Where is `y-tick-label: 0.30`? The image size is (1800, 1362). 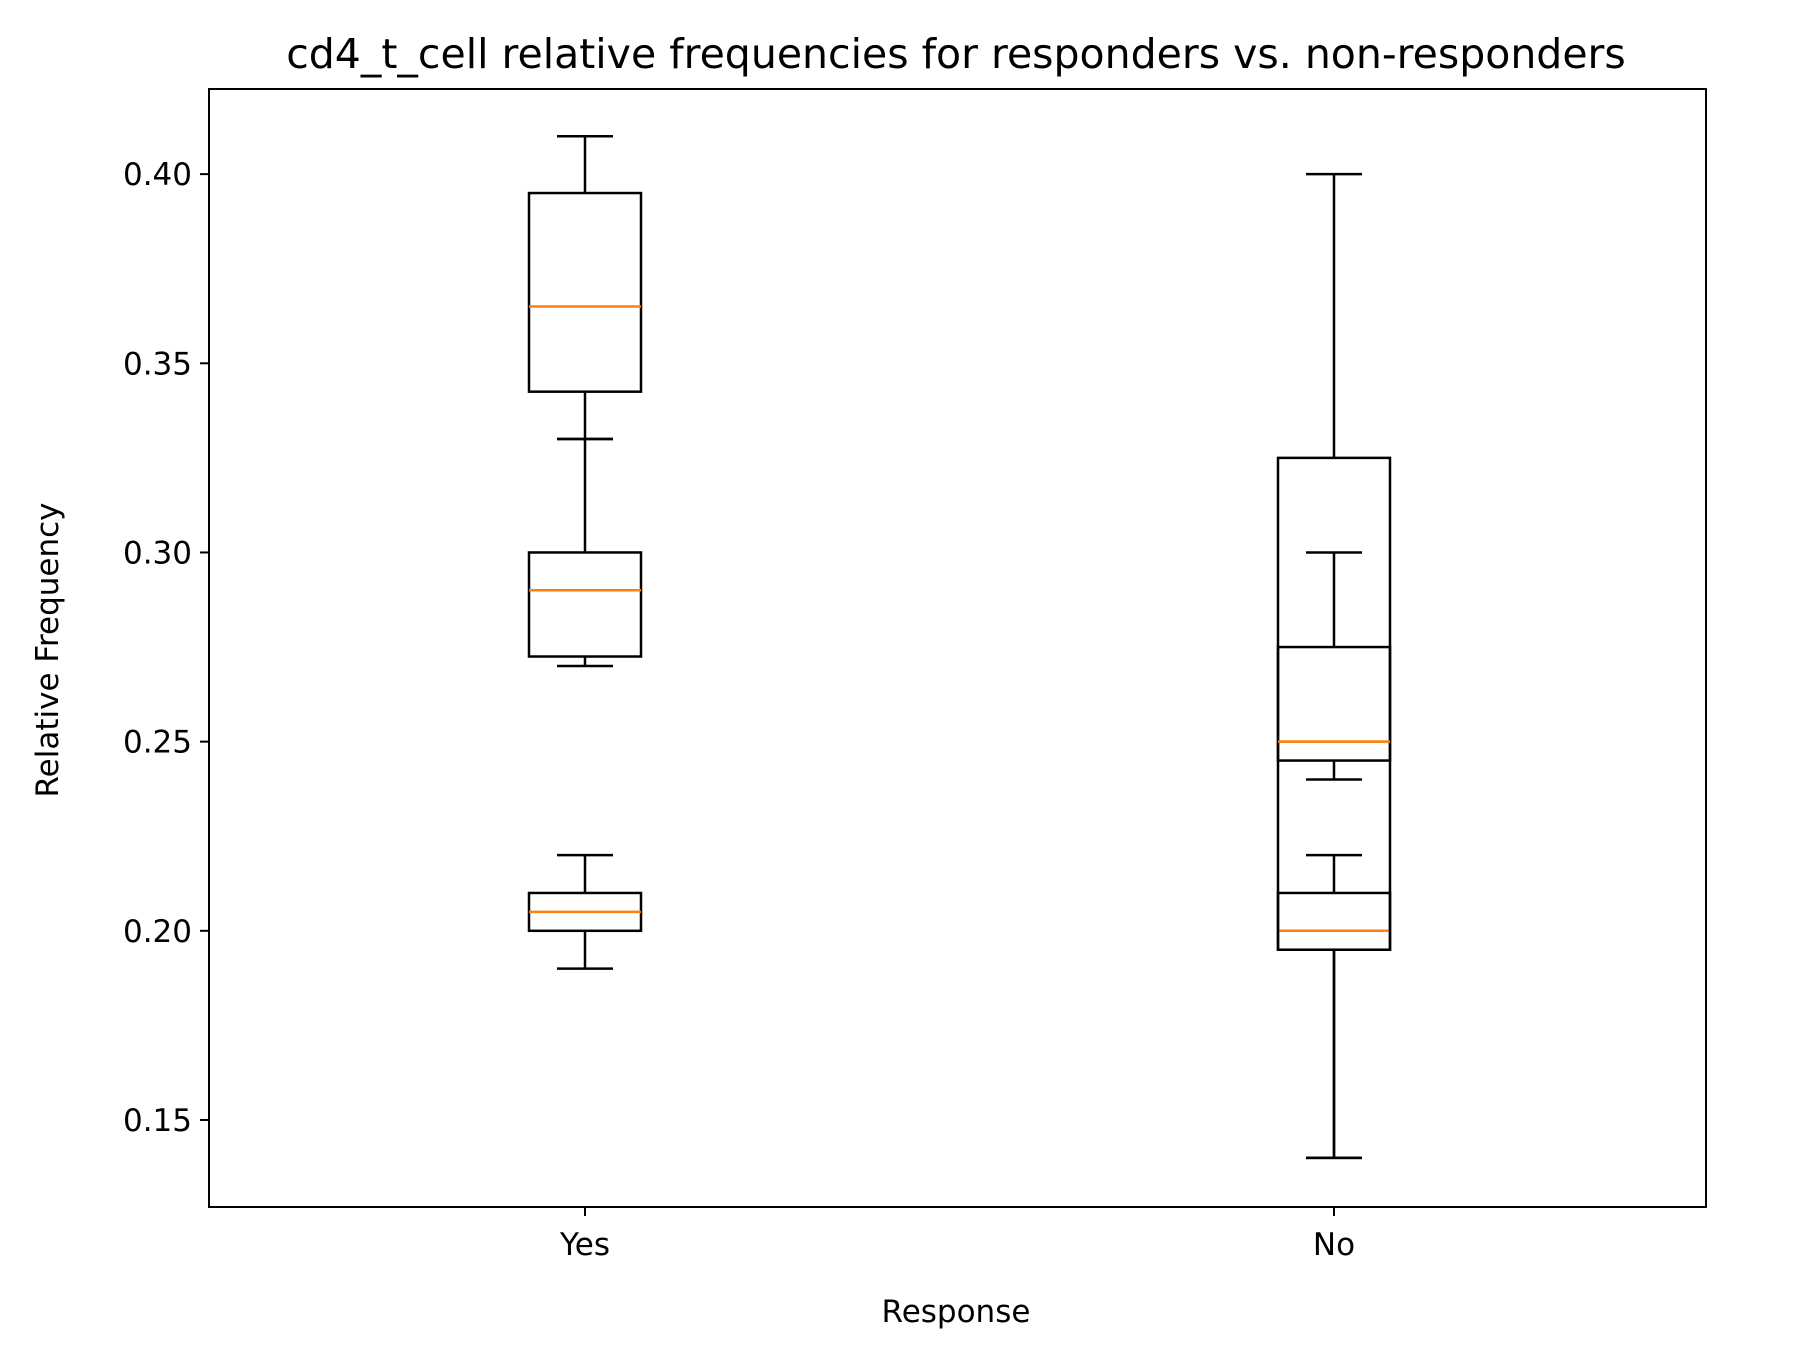 y-tick-label: 0.30 is located at coordinates (157, 553).